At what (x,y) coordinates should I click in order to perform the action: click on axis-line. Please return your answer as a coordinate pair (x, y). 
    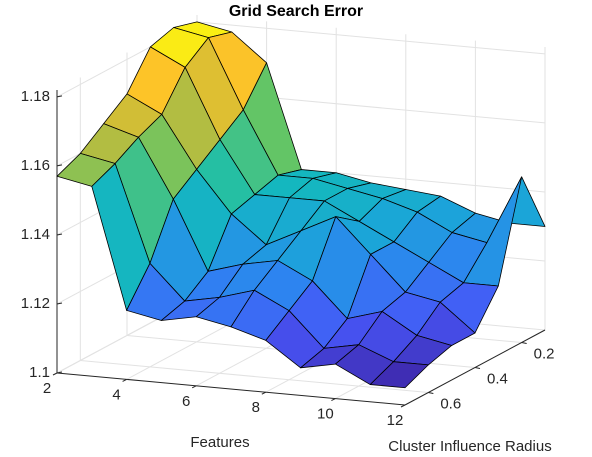
    Looking at the image, I should click on (231, 389).